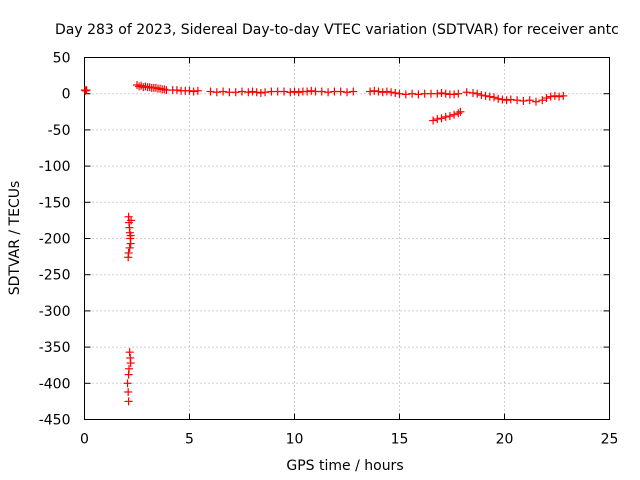 The height and width of the screenshot is (480, 640). What do you see at coordinates (55, 240) in the screenshot?
I see `y-tick-label: -200` at bounding box center [55, 240].